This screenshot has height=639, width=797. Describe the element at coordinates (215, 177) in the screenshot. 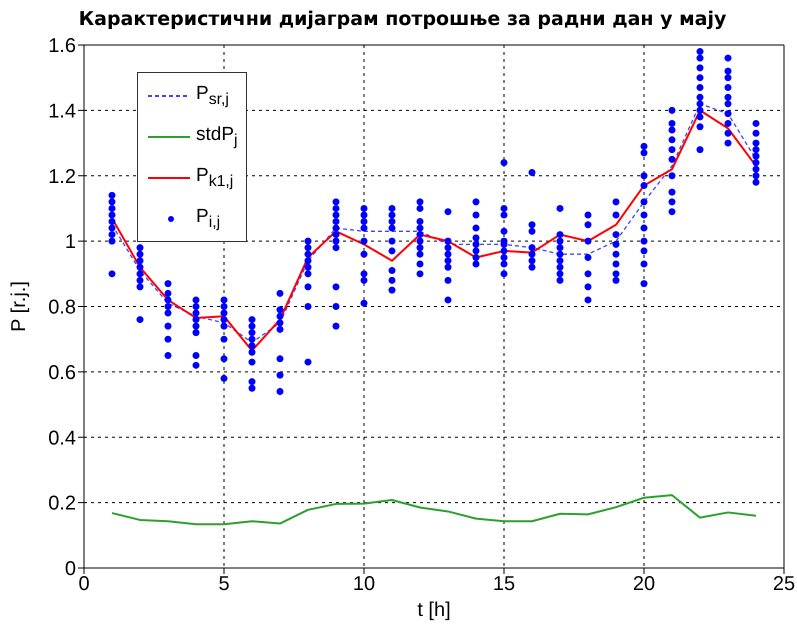

I see `legend-label: P$_{k1,j}$` at that location.